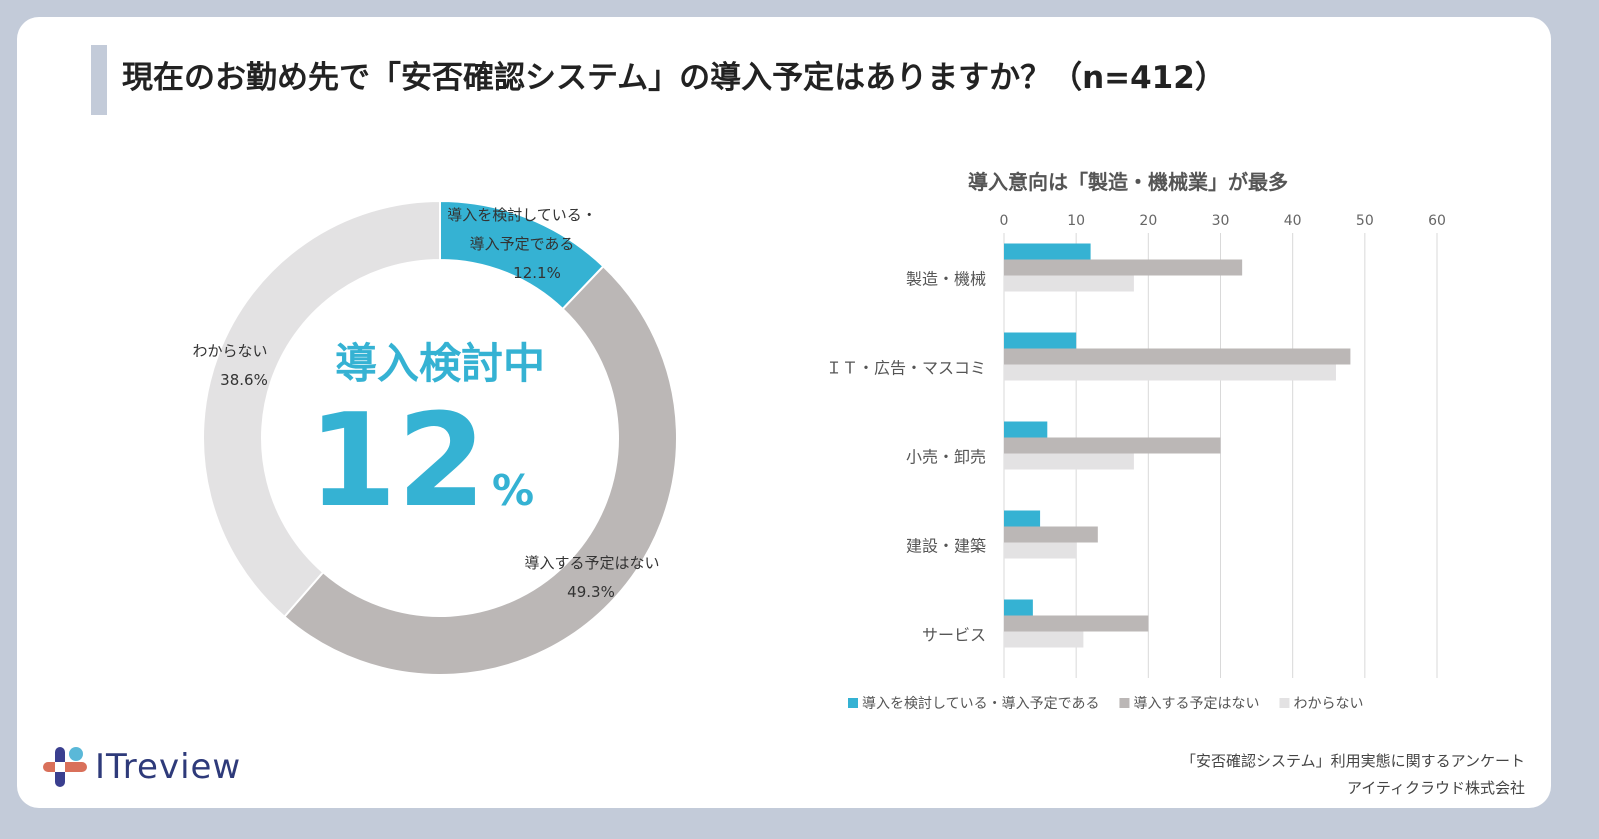 The height and width of the screenshot is (839, 1599). I want to click on footer-survey: 「安否確認システム」利用実態に関するアンケート, so click(1353, 761).